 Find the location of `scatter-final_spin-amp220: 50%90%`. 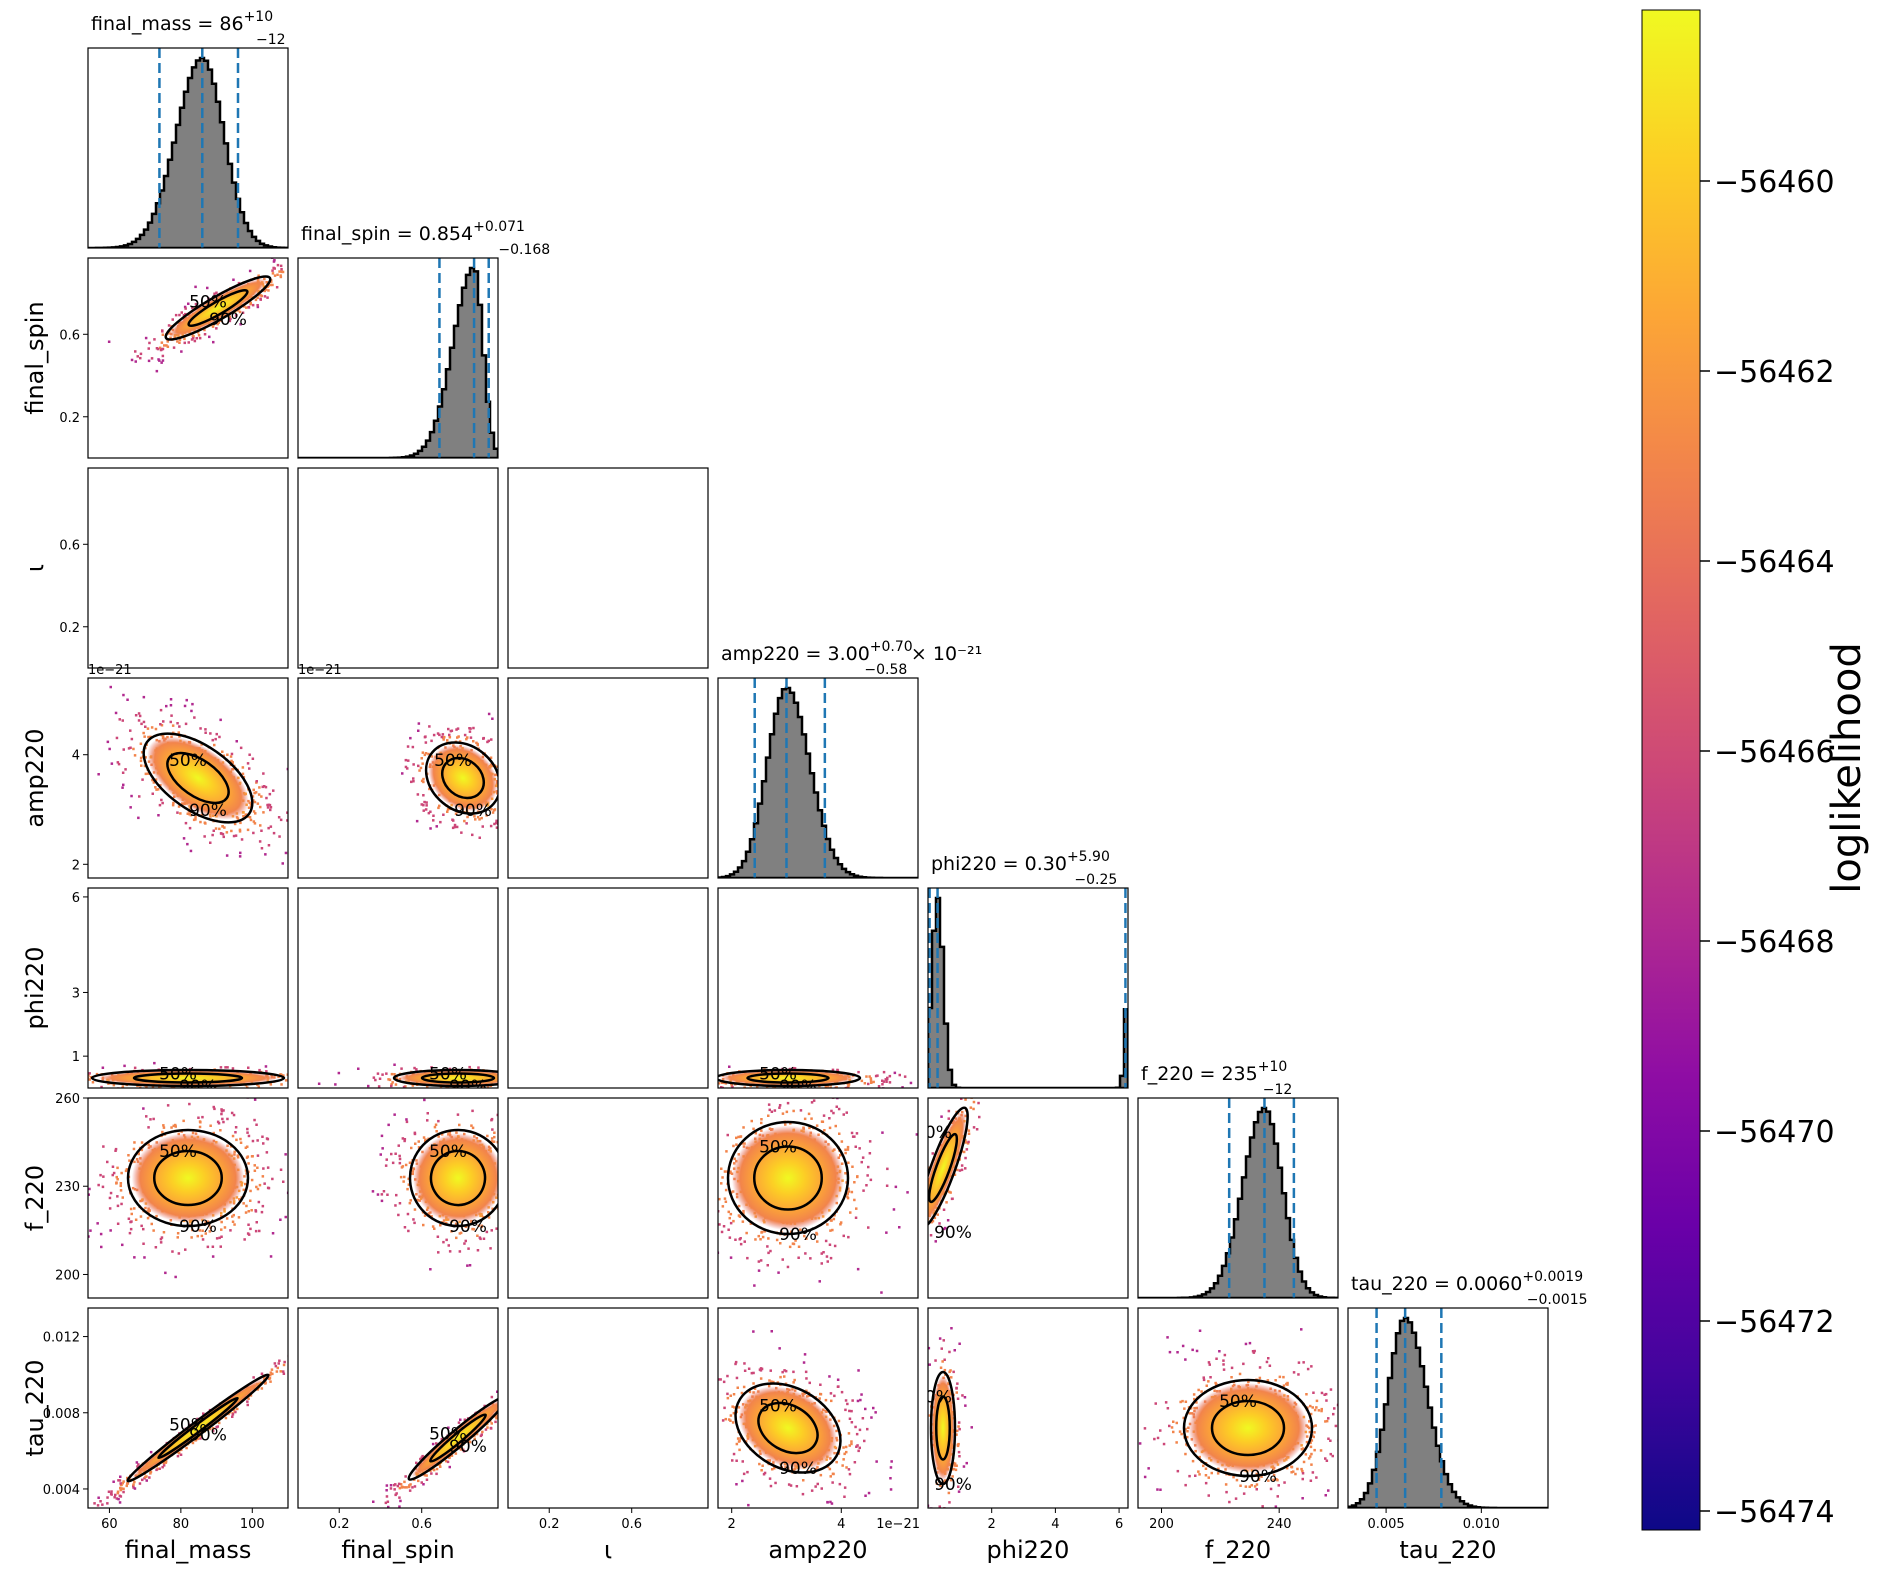

scatter-final_spin-amp220: 50%90% is located at coordinates (453, 775).